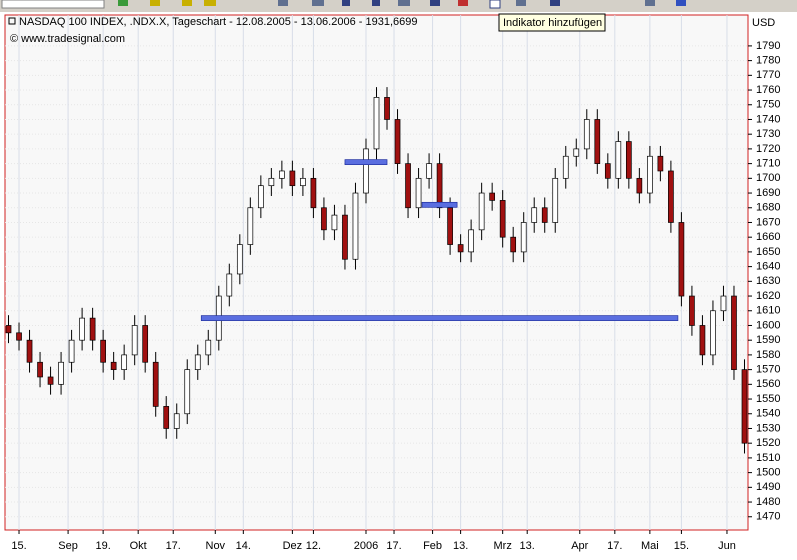 The height and width of the screenshot is (560, 797). I want to click on y-tick-label: 1540, so click(768, 414).